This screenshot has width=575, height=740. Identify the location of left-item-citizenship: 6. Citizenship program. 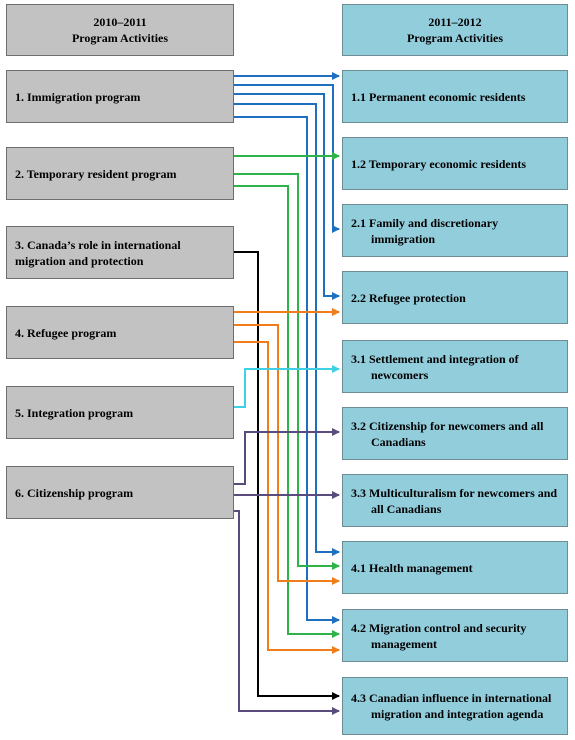
(120, 492).